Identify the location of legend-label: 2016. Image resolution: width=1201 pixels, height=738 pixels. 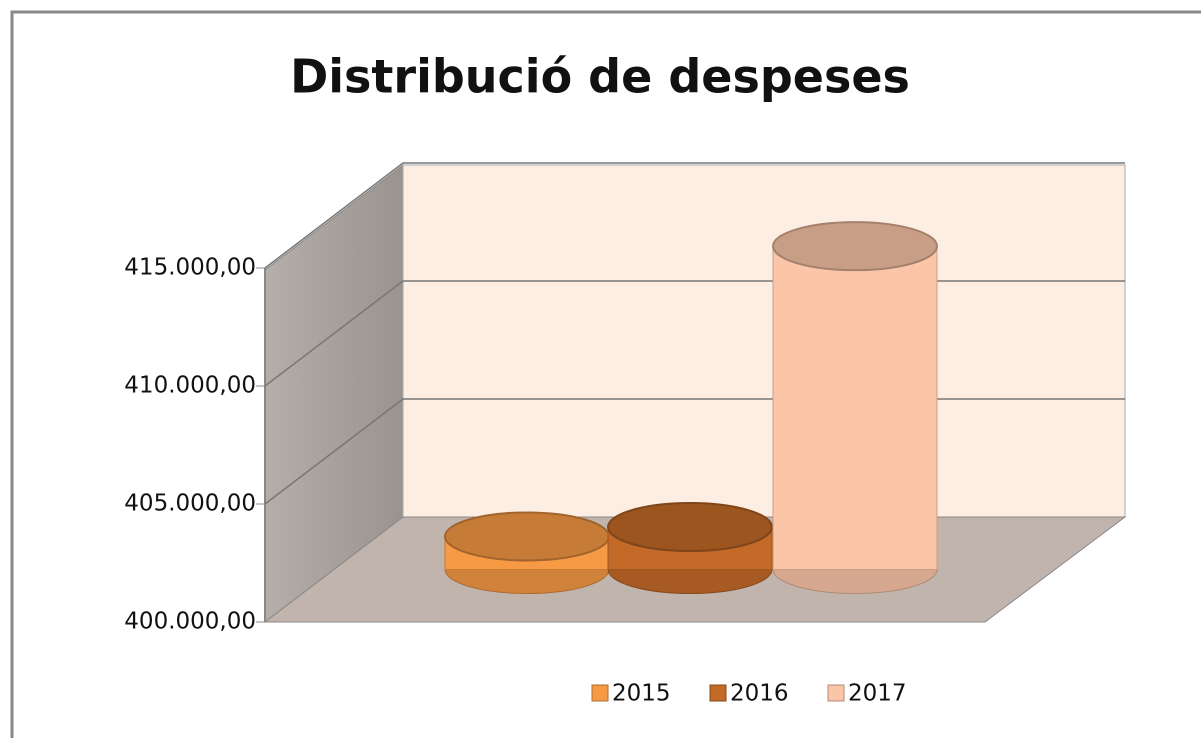
(759, 694).